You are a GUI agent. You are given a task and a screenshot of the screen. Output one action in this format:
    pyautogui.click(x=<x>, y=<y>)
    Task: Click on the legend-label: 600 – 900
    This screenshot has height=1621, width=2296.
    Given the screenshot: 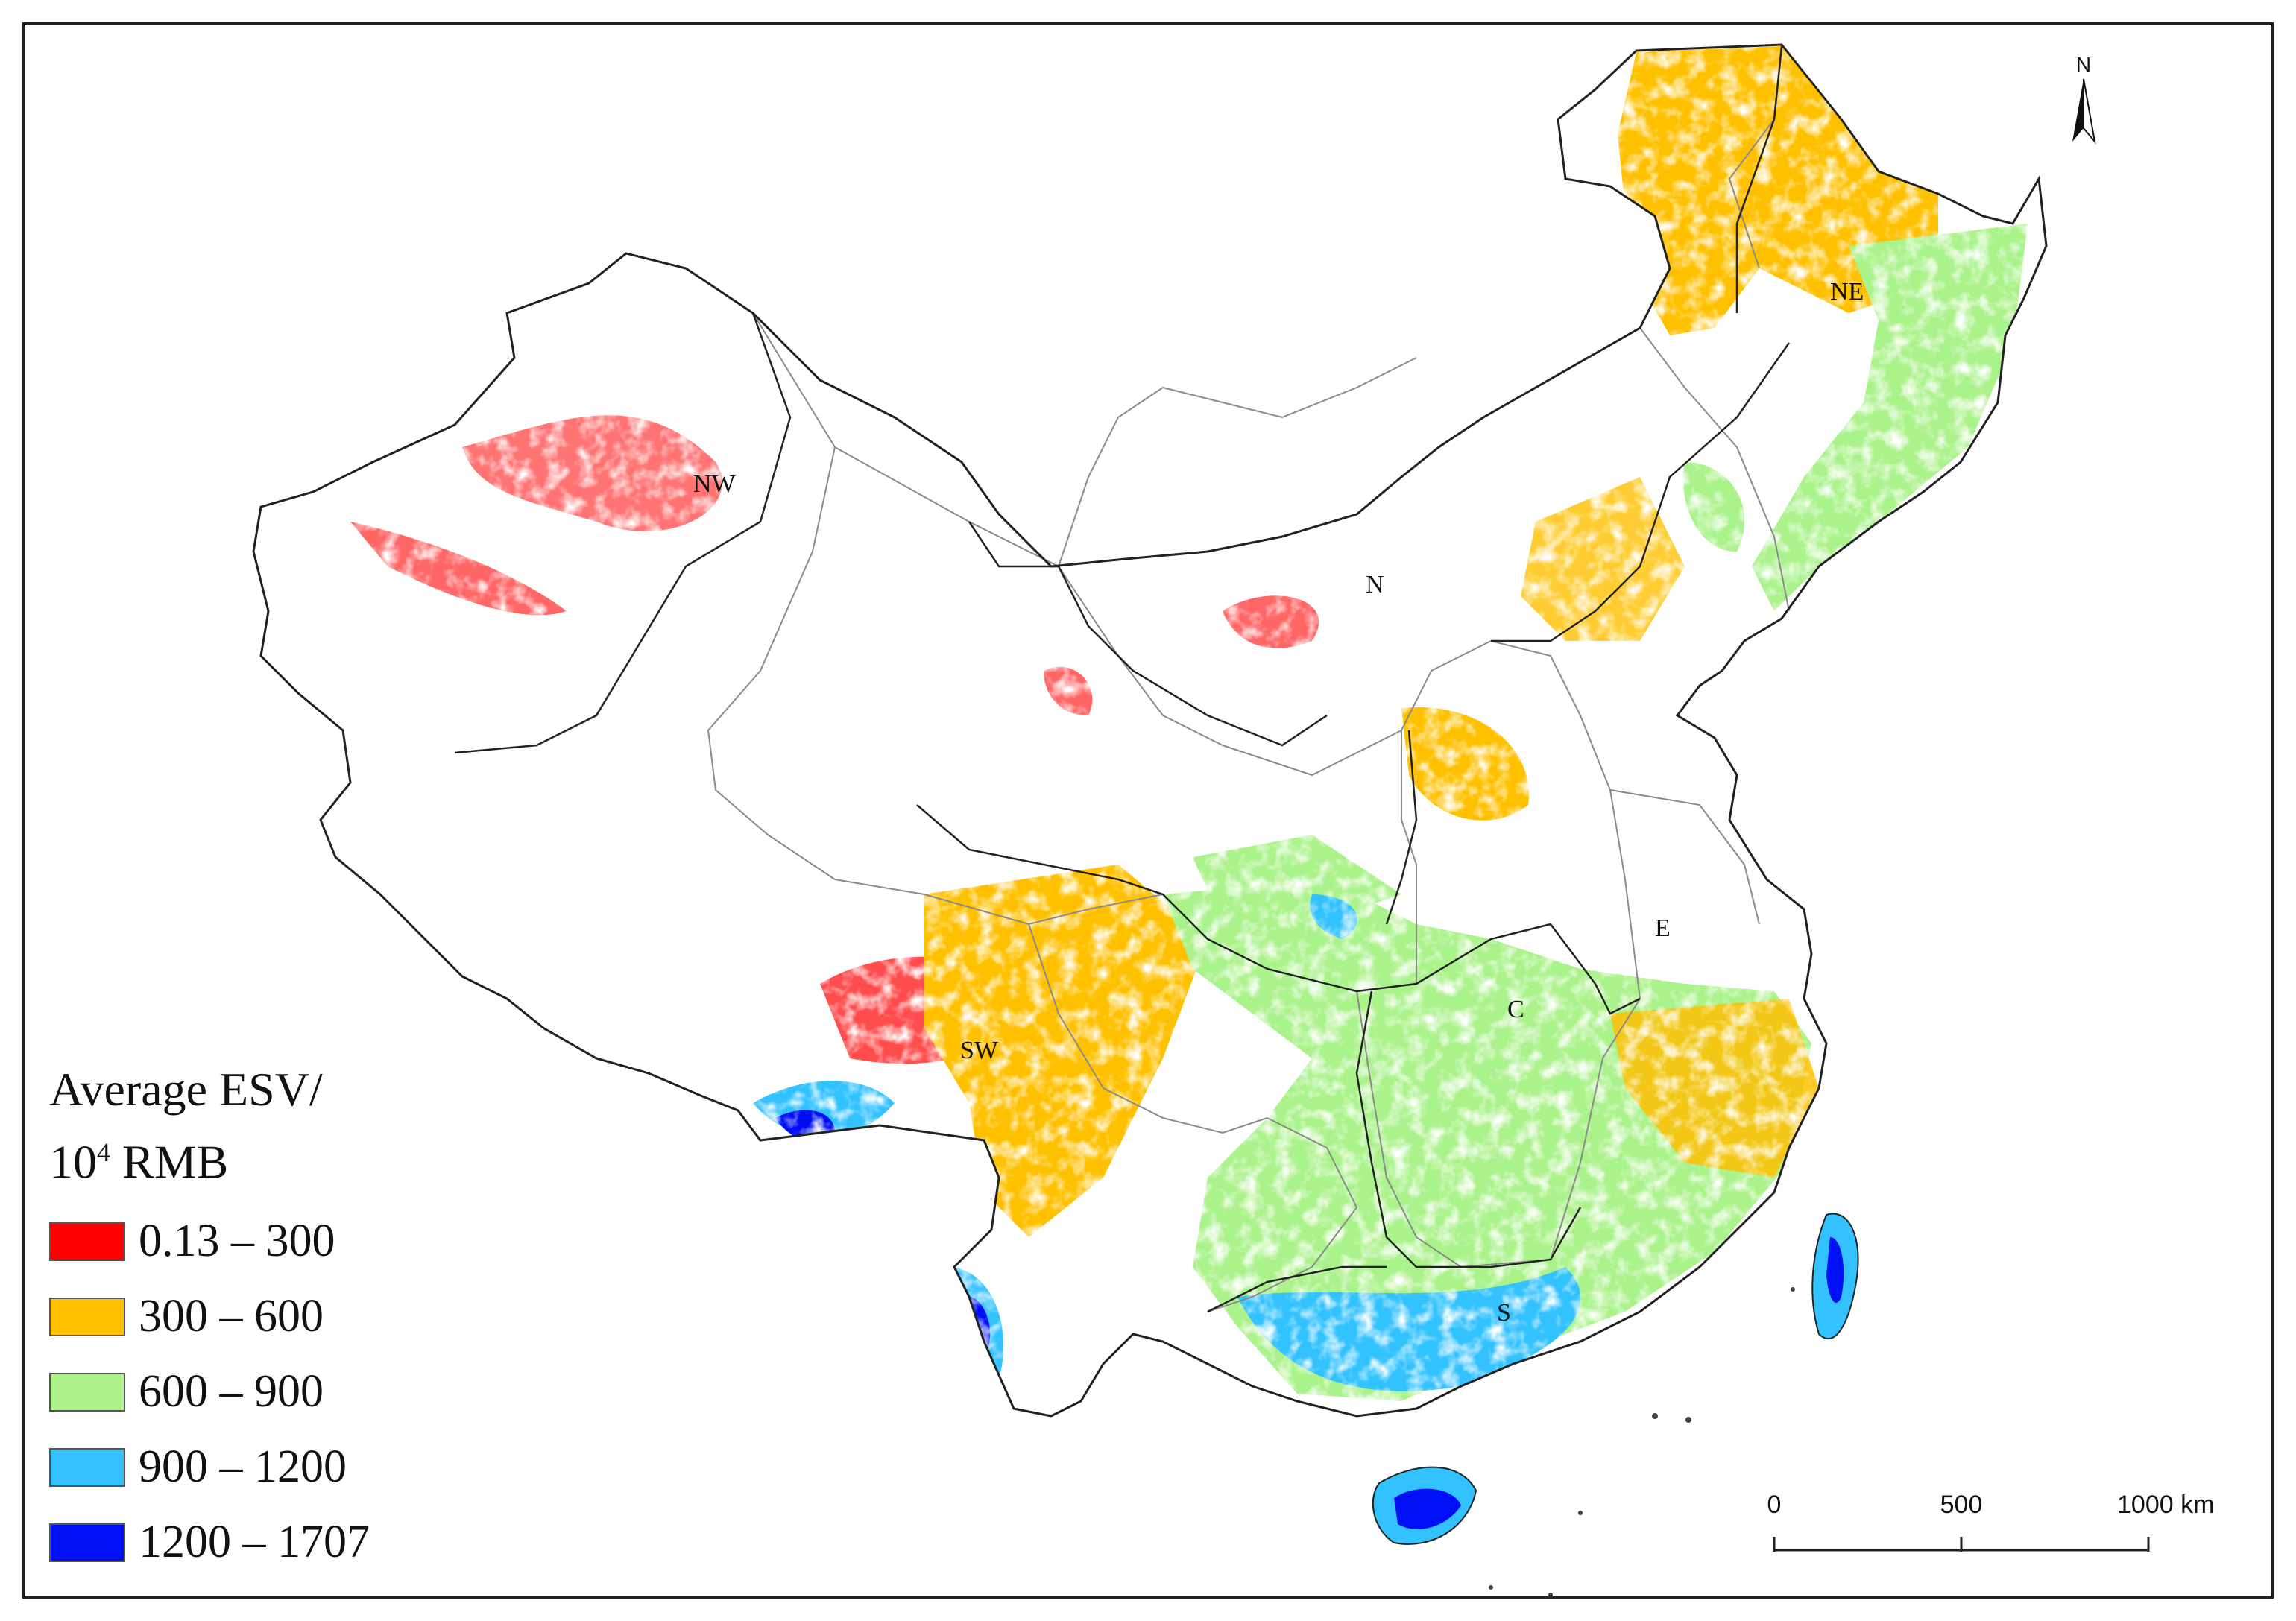 What is the action you would take?
    pyautogui.click(x=232, y=1392)
    